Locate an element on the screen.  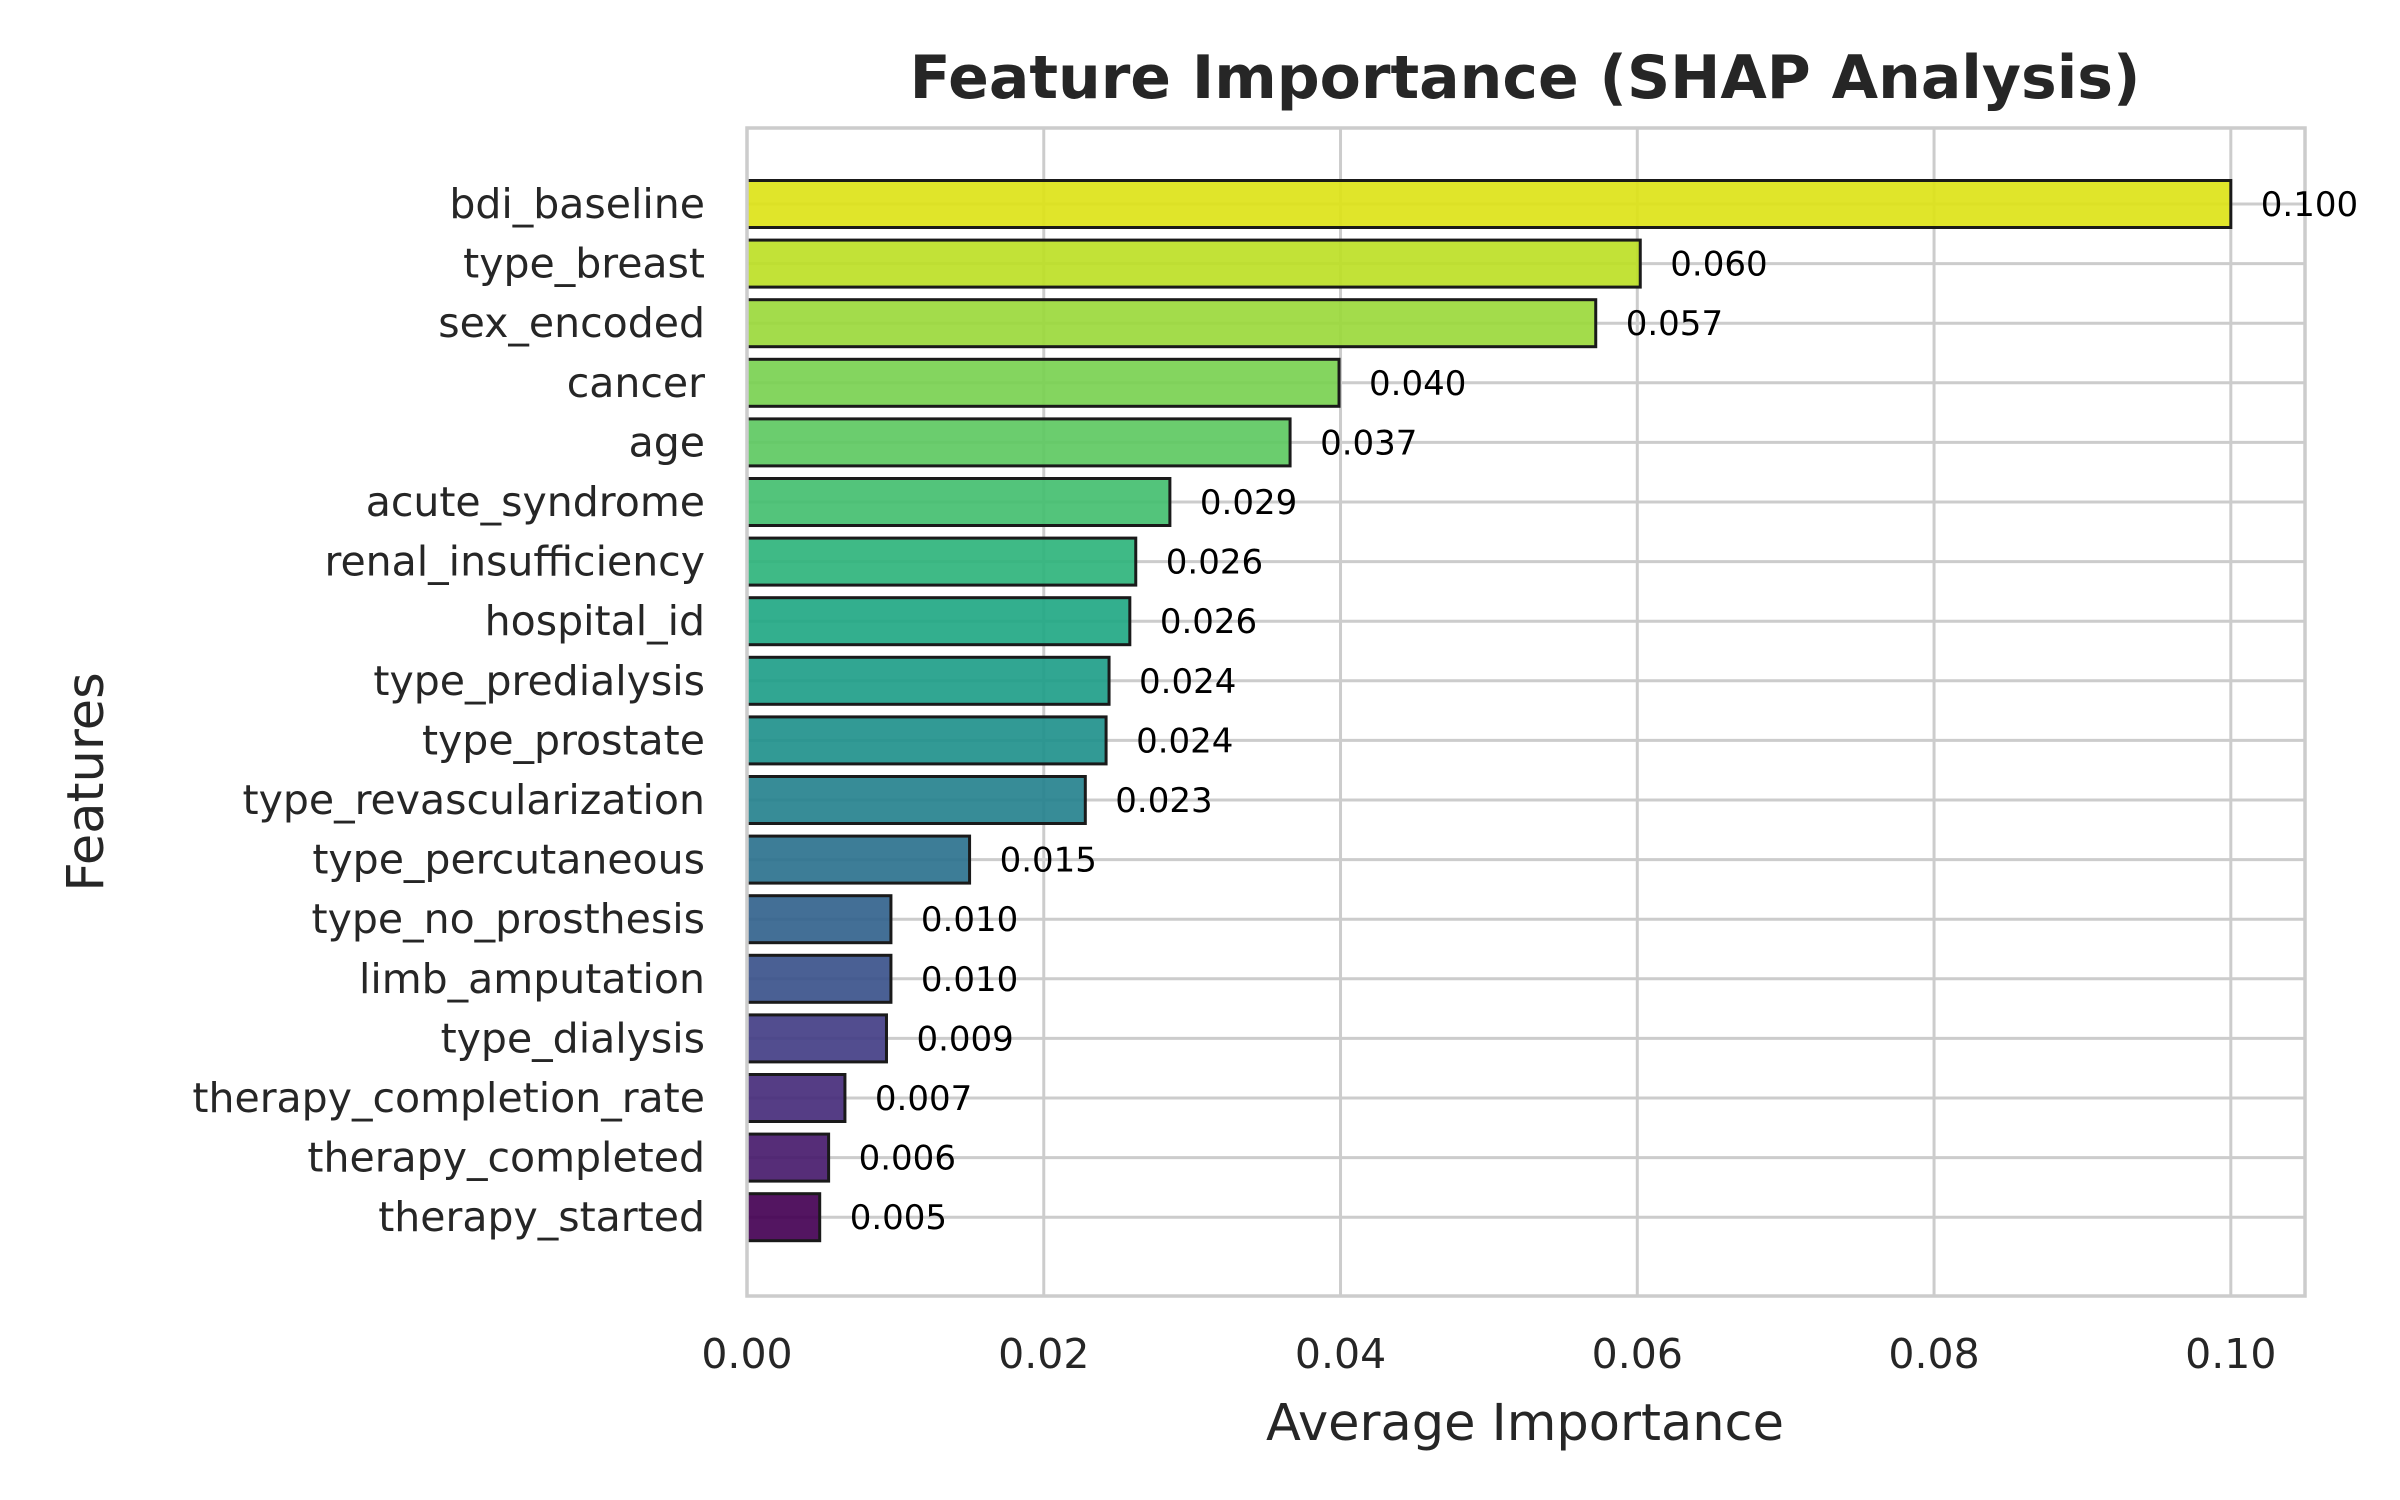
x-tick-label: 0.04 is located at coordinates (1340, 1354).